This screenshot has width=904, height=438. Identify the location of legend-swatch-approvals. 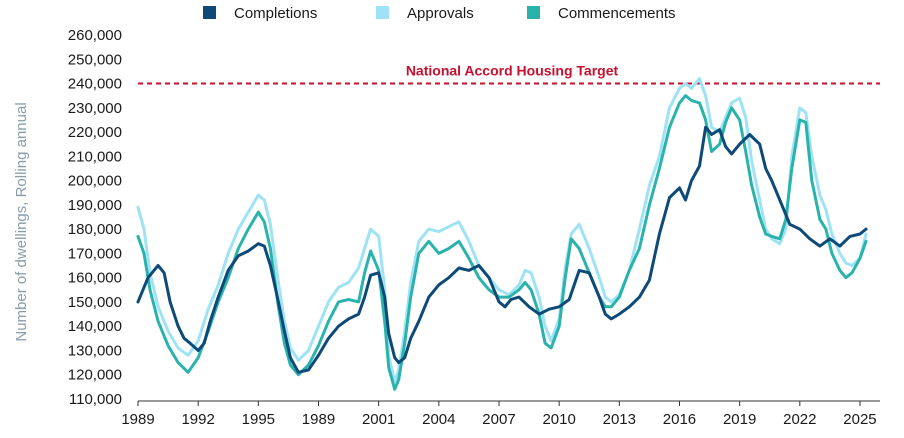
(382, 12).